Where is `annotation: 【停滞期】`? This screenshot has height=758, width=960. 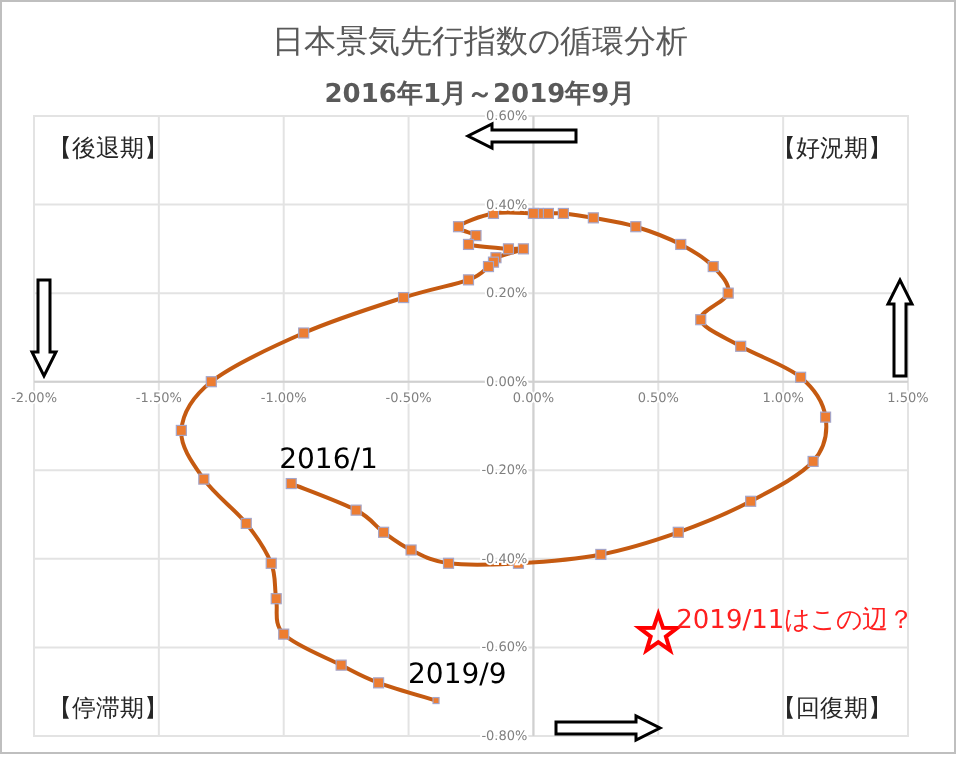
annotation: 【停滞期】 is located at coordinates (108, 708).